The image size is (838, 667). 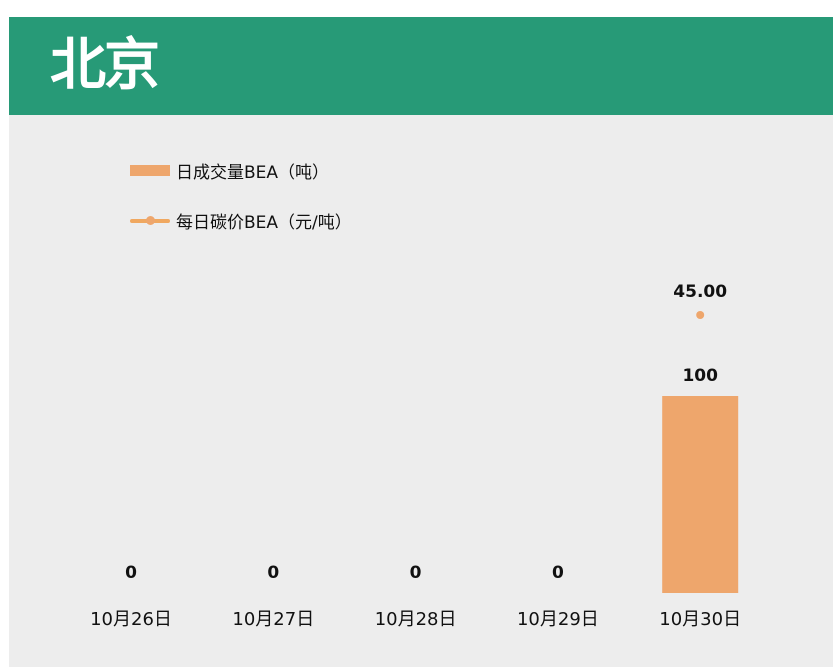 I want to click on legend-item-volume: 日成交量BEA（吨）, so click(x=229, y=170).